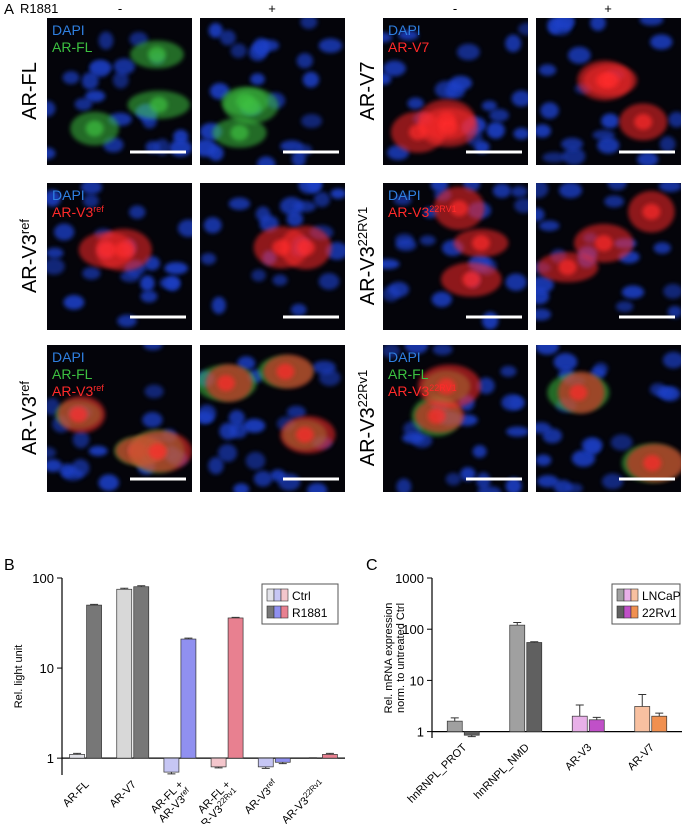 This screenshot has width=685, height=824. What do you see at coordinates (408, 374) in the screenshot?
I see `stain-label: AR-FL` at bounding box center [408, 374].